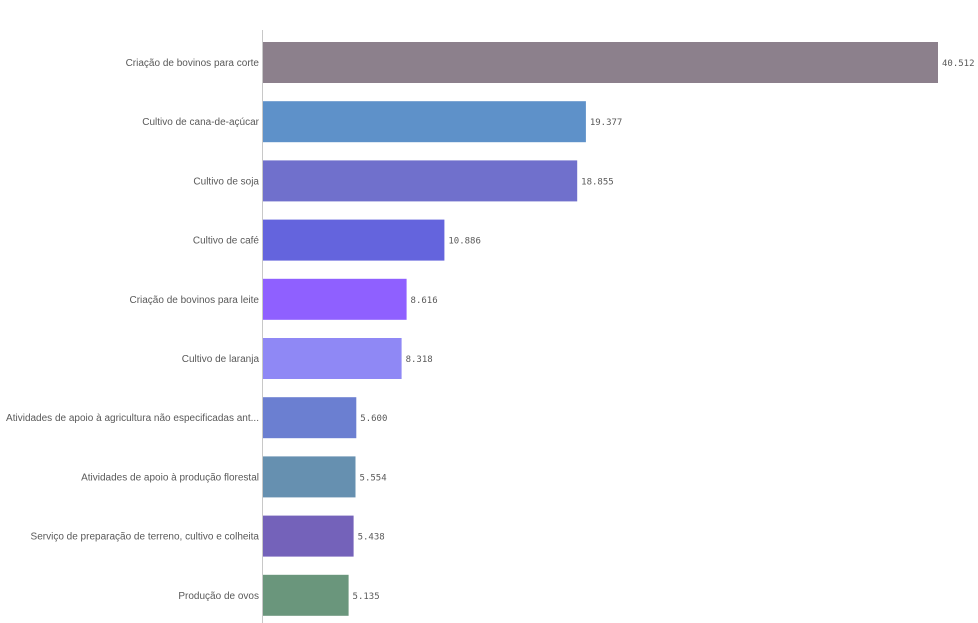 Image resolution: width=978 pixels, height=623 pixels. Describe the element at coordinates (464, 242) in the screenshot. I see `value-label: 10.886` at that location.